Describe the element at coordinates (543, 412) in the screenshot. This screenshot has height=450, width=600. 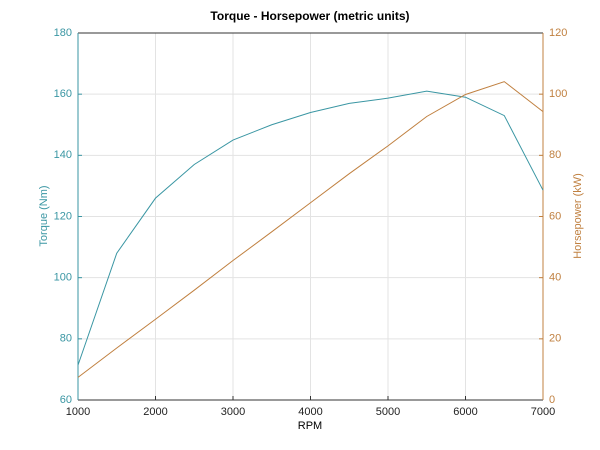
I see `x-tick-label: 7000` at that location.